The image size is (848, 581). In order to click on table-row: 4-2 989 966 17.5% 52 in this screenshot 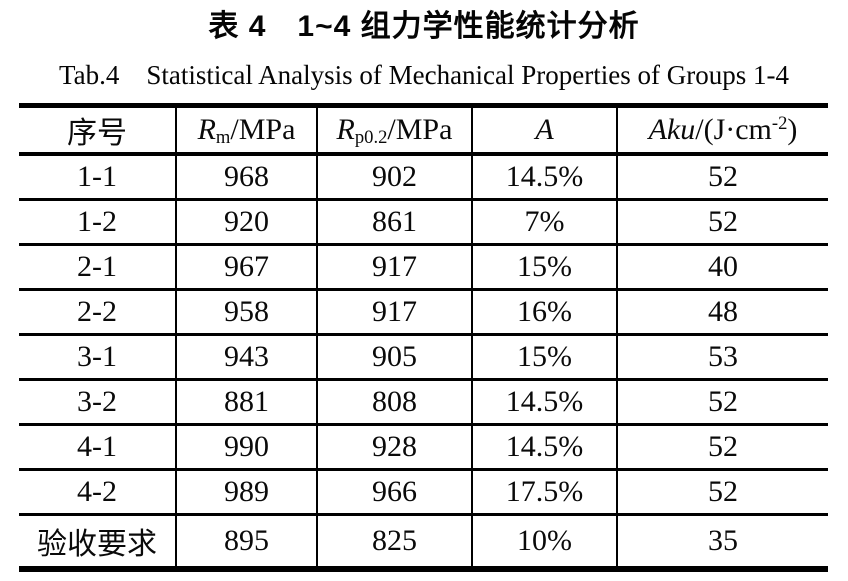, I will do `click(423, 492)`.